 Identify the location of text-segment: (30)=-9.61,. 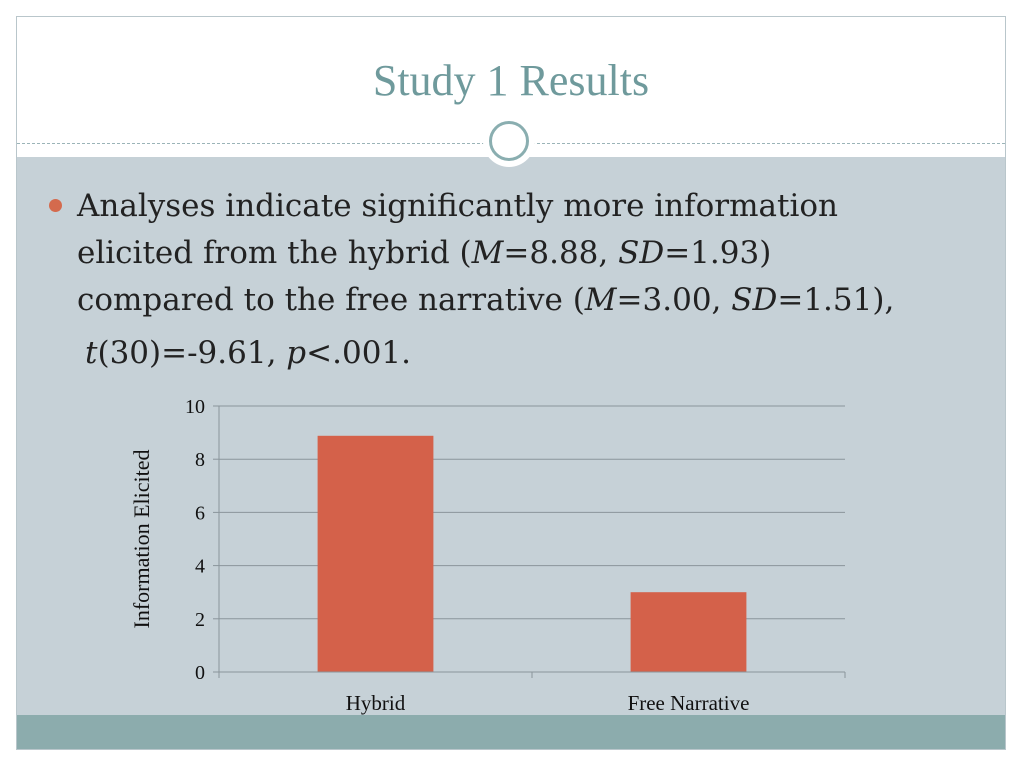
(192, 353).